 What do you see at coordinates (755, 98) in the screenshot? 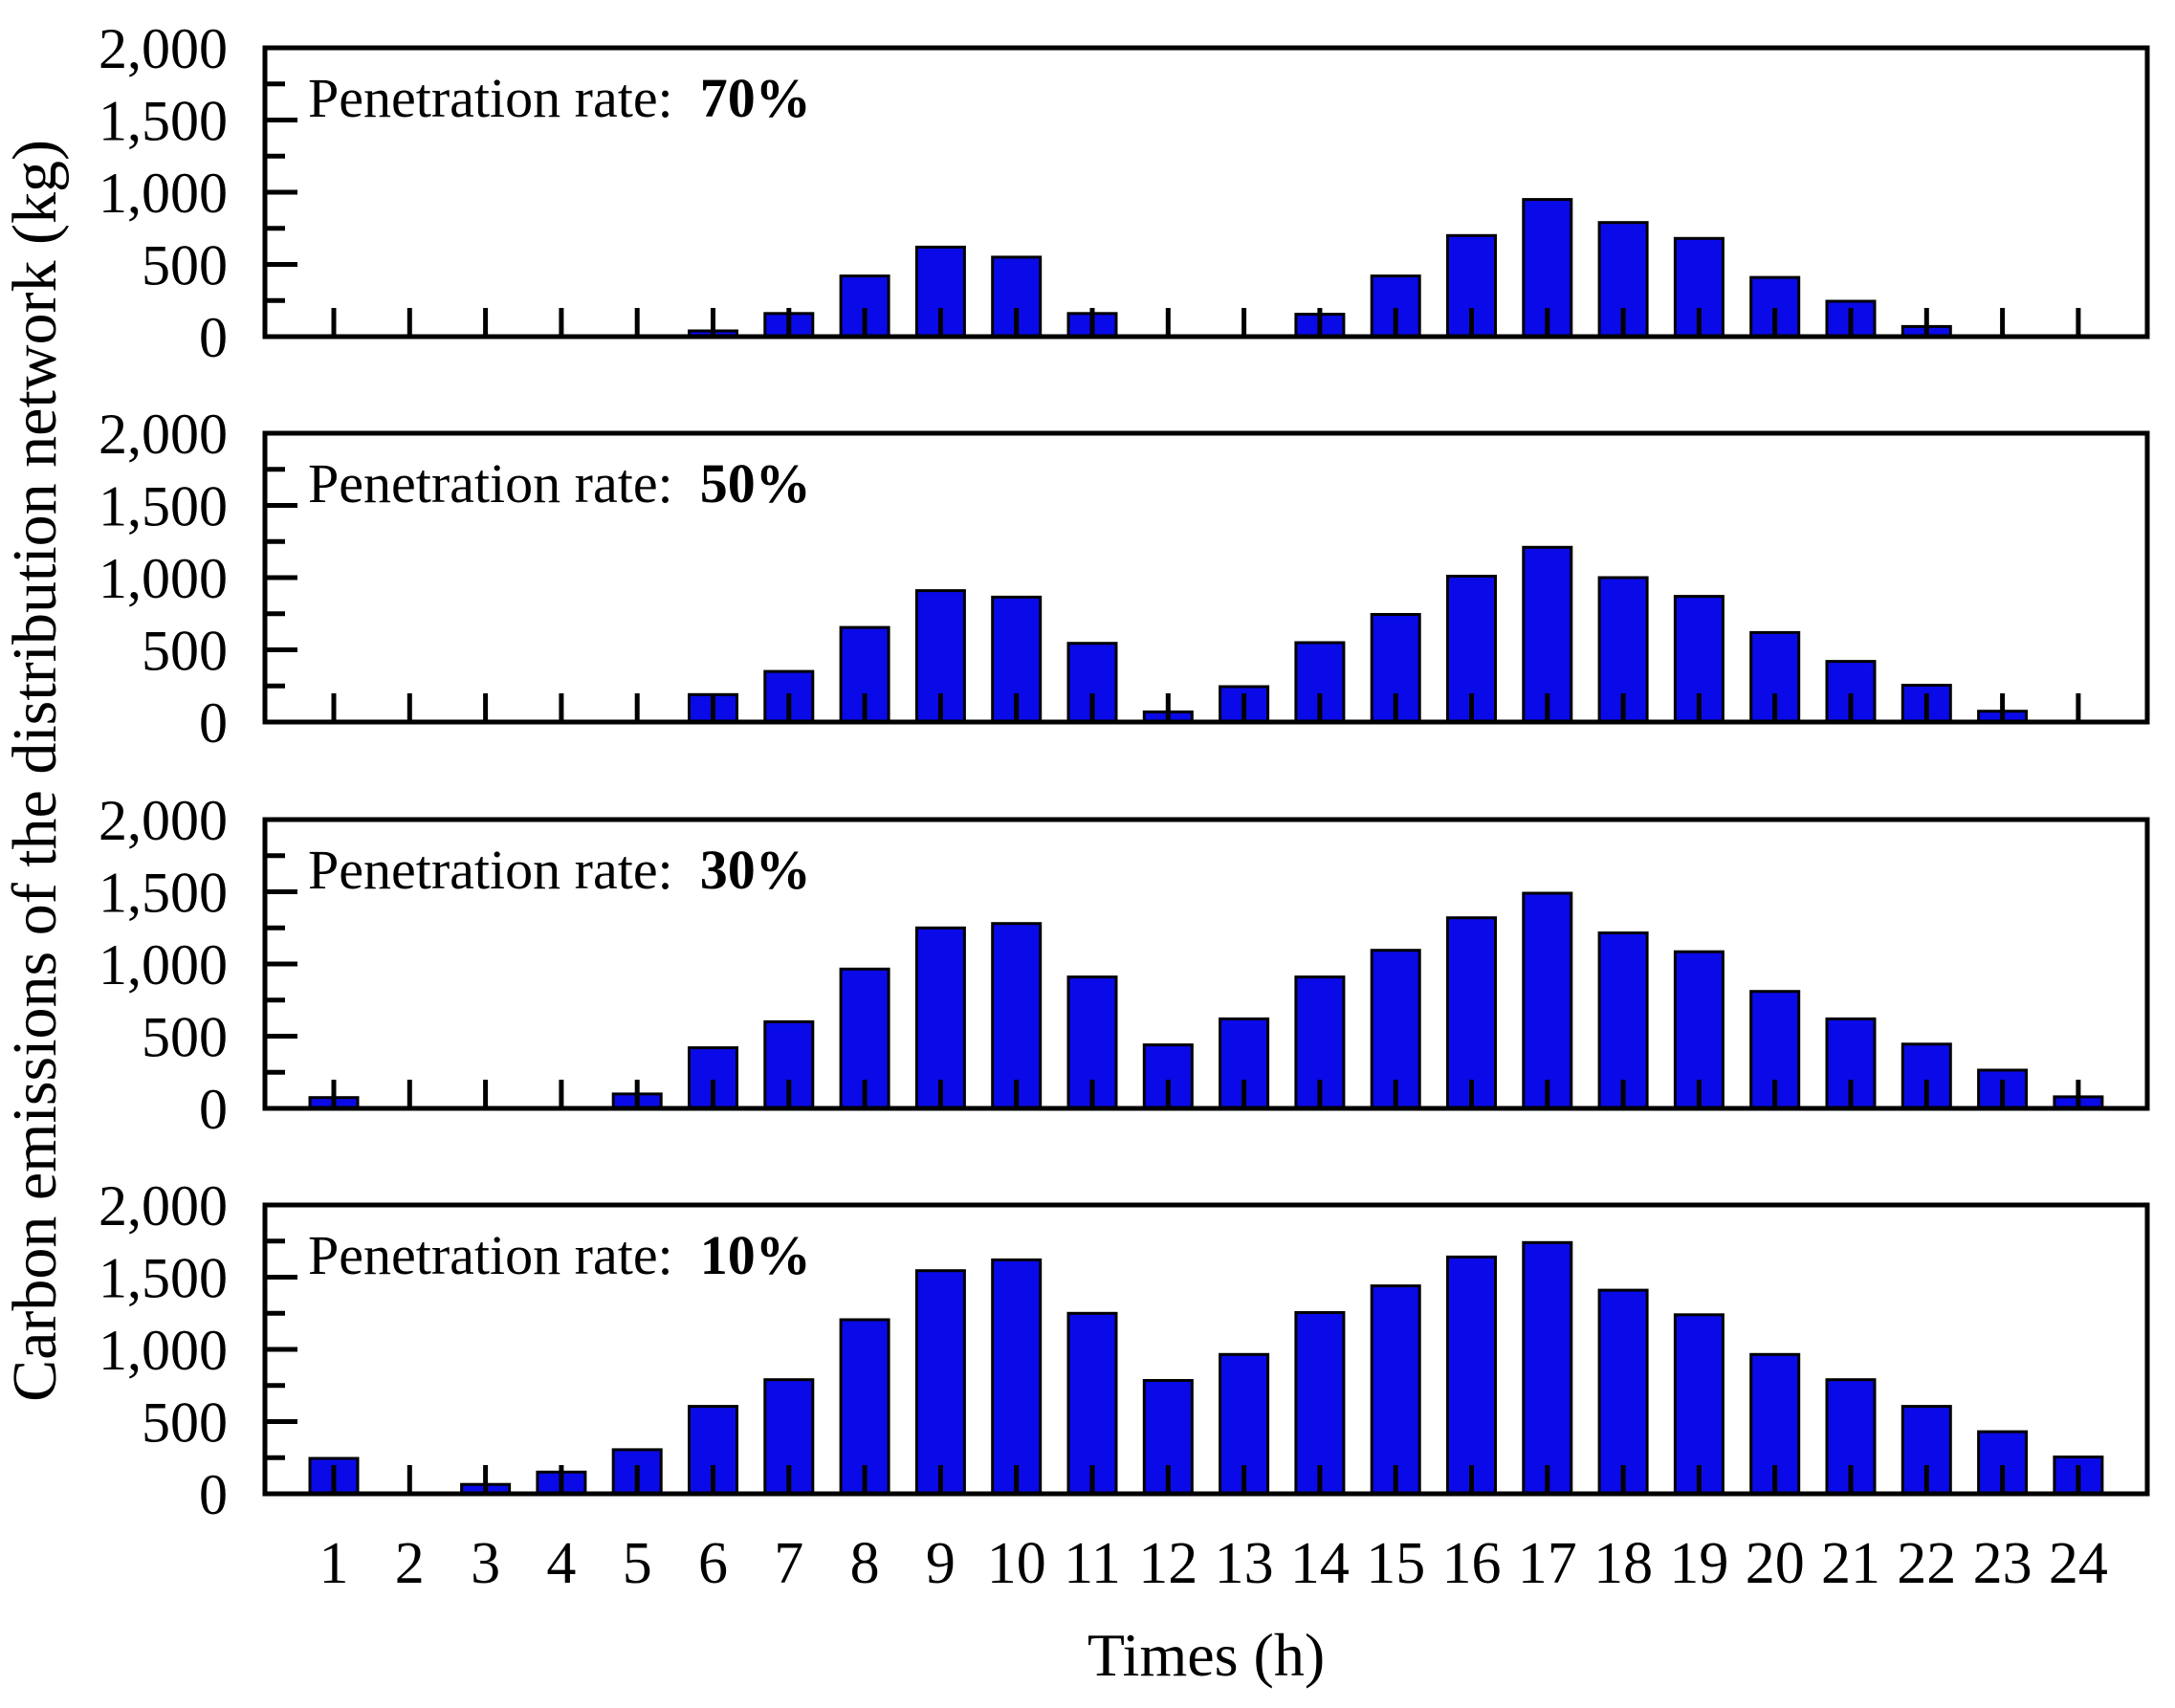
I see `annotation-rate-value: 70%` at bounding box center [755, 98].